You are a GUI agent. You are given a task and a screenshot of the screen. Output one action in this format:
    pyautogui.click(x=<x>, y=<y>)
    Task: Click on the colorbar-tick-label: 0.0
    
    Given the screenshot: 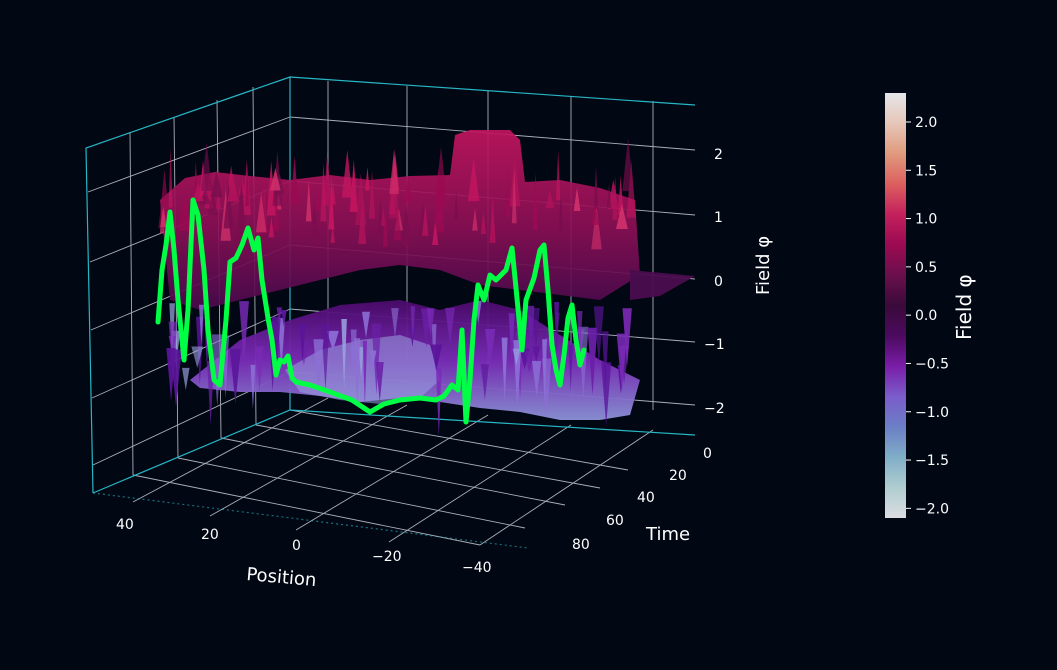 What is the action you would take?
    pyautogui.click(x=926, y=316)
    